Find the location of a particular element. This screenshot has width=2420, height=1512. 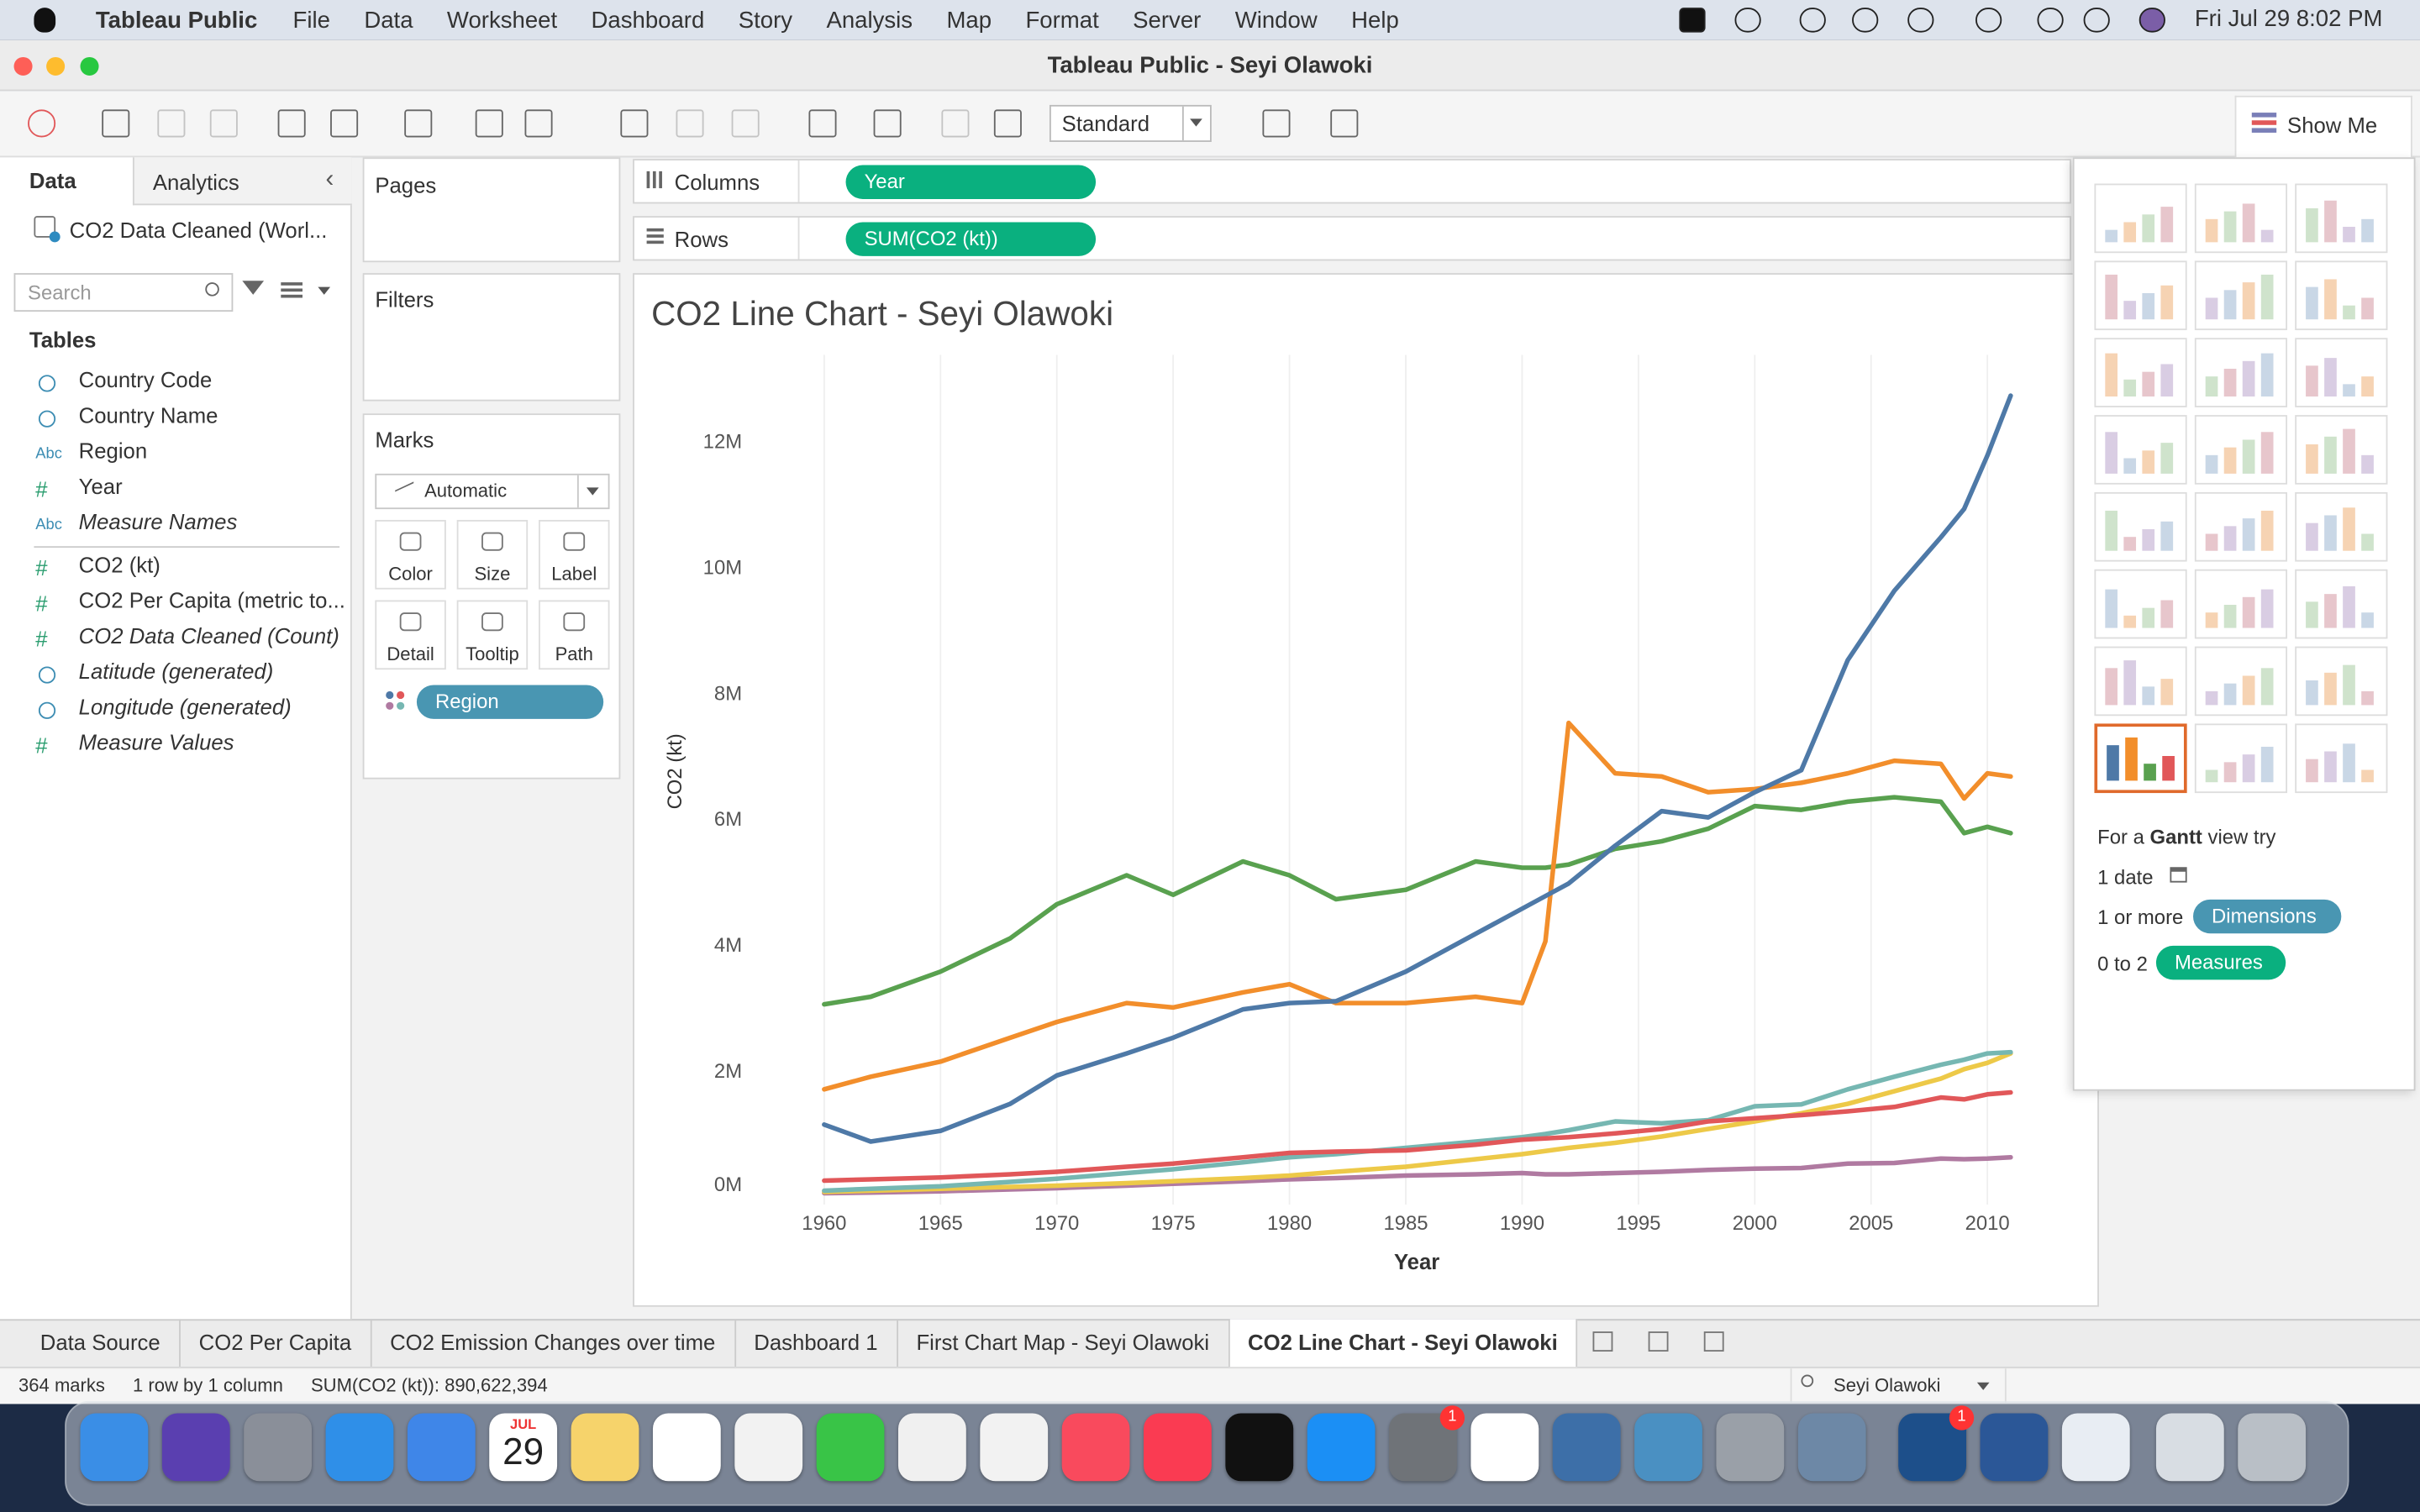

mark-type-dropdown is located at coordinates (493, 491).